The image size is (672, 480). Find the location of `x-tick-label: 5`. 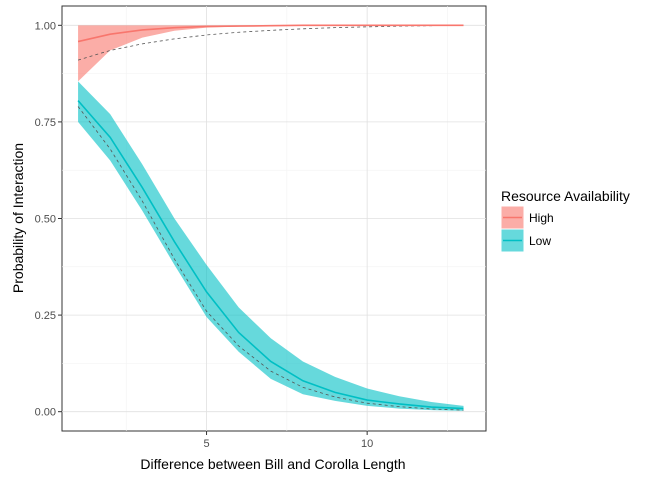

x-tick-label: 5 is located at coordinates (206, 444).